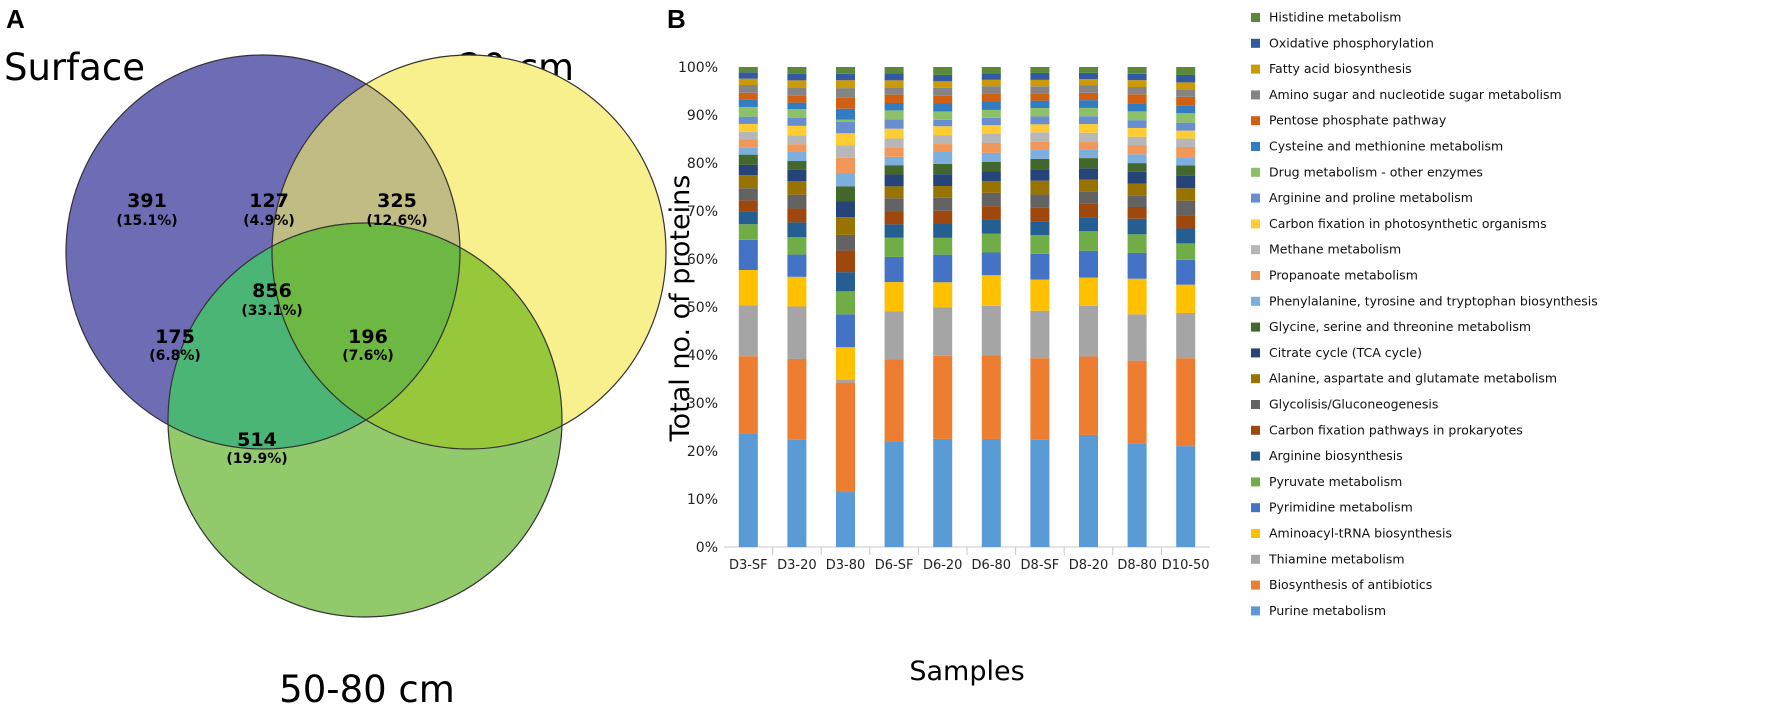 This screenshot has height=710, width=1766. What do you see at coordinates (702, 452) in the screenshot?
I see `y-tick-label: 20%` at bounding box center [702, 452].